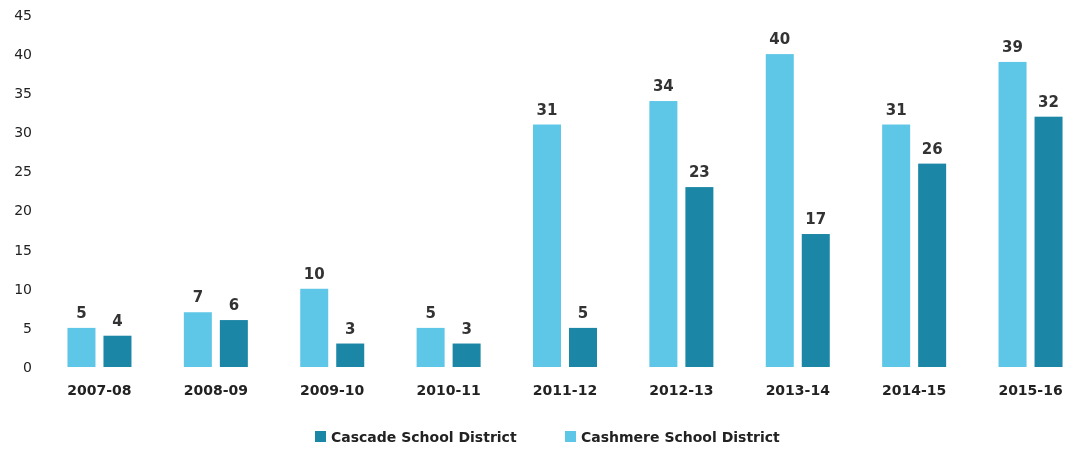  What do you see at coordinates (448, 390) in the screenshot?
I see `x-tick-label: 2010-11` at bounding box center [448, 390].